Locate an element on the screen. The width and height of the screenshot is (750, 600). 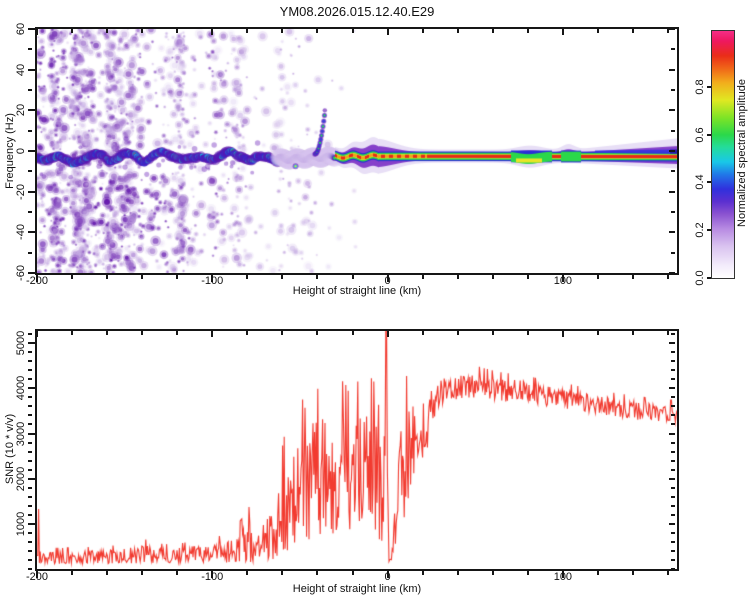
snr-y-tick-label: 4000 is located at coordinates (21, 388).